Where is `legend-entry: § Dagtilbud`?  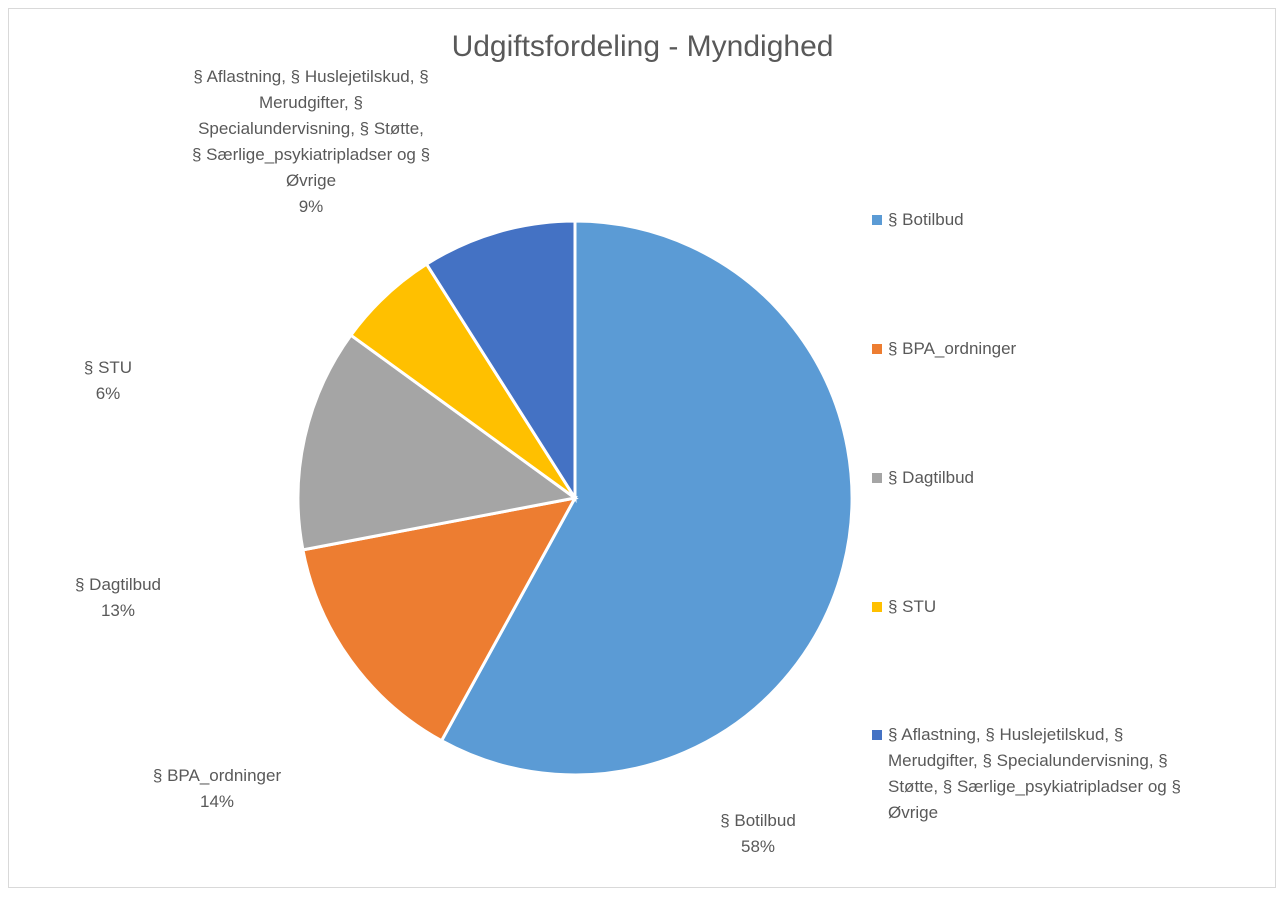 legend-entry: § Dagtilbud is located at coordinates (1042, 478).